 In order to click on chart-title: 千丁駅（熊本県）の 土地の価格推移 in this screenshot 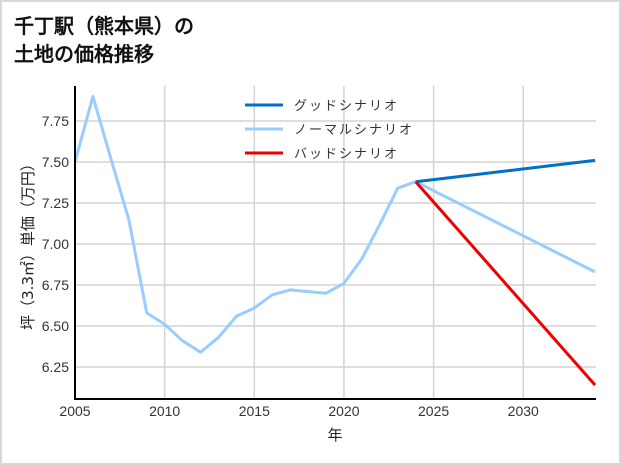, I will do `click(104, 40)`.